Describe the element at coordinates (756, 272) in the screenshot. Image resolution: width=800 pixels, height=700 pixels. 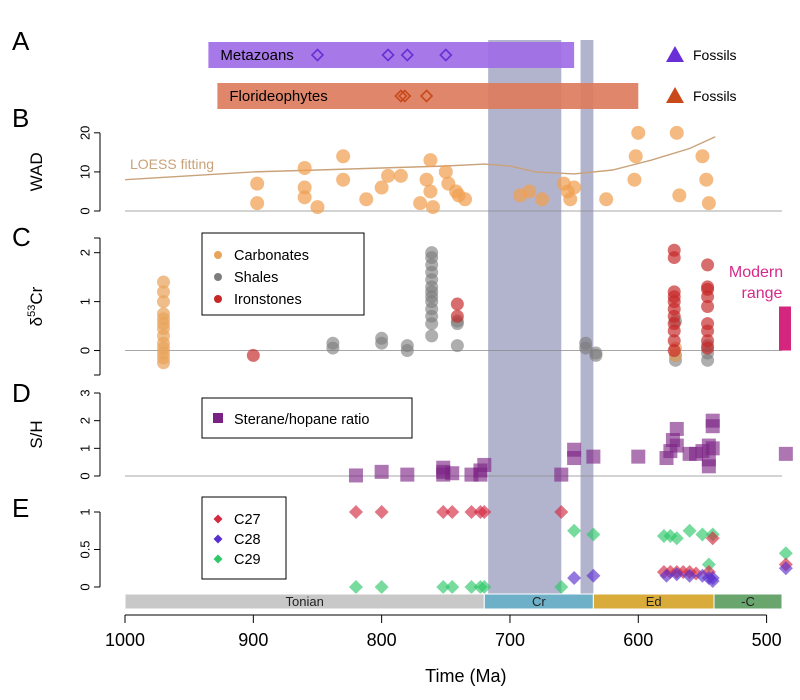
I see `modern-range-label-1: Modern` at that location.